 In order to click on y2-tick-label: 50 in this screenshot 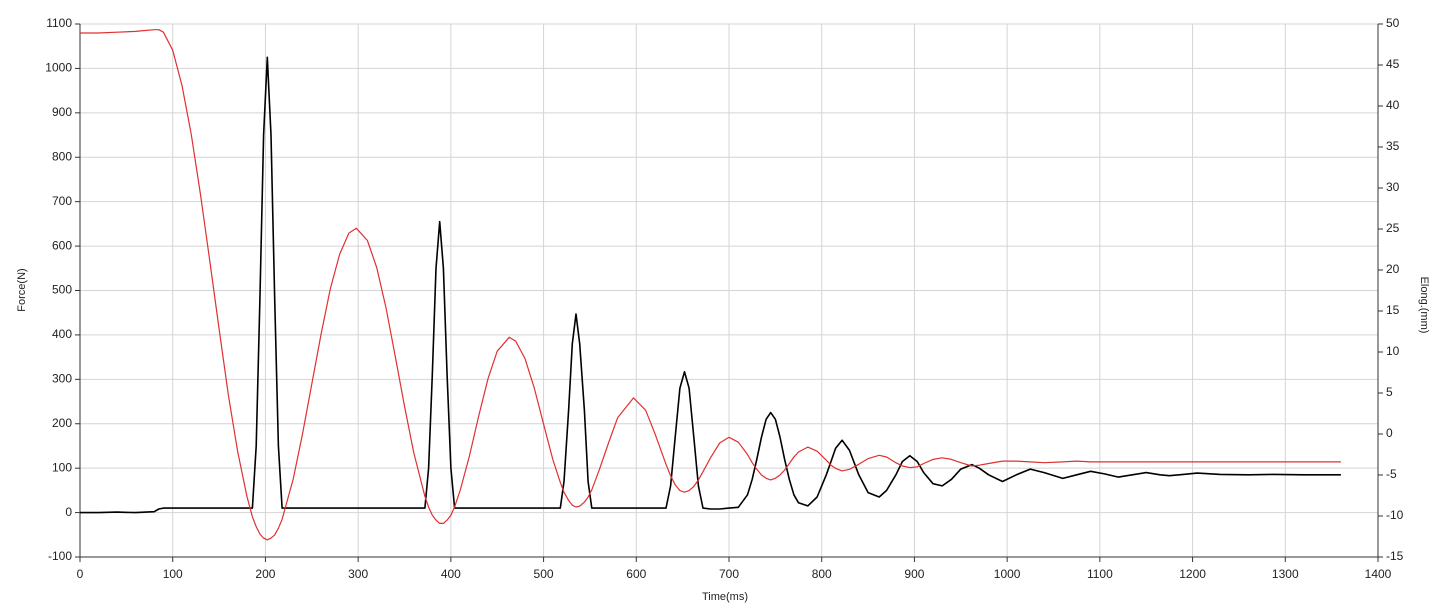, I will do `click(1393, 23)`.